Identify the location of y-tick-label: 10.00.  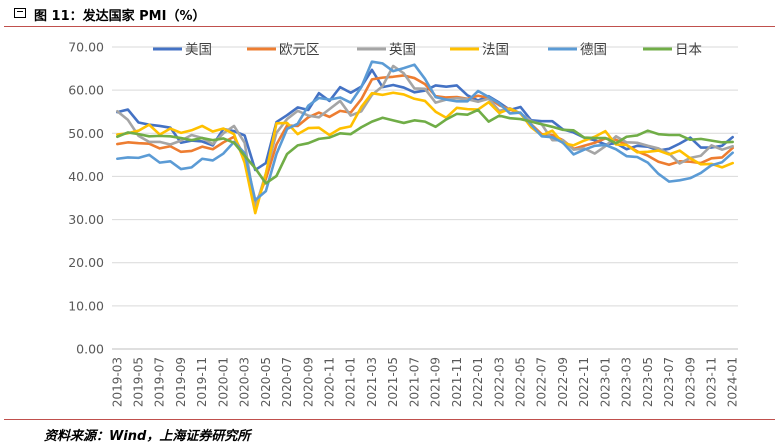
(86, 305).